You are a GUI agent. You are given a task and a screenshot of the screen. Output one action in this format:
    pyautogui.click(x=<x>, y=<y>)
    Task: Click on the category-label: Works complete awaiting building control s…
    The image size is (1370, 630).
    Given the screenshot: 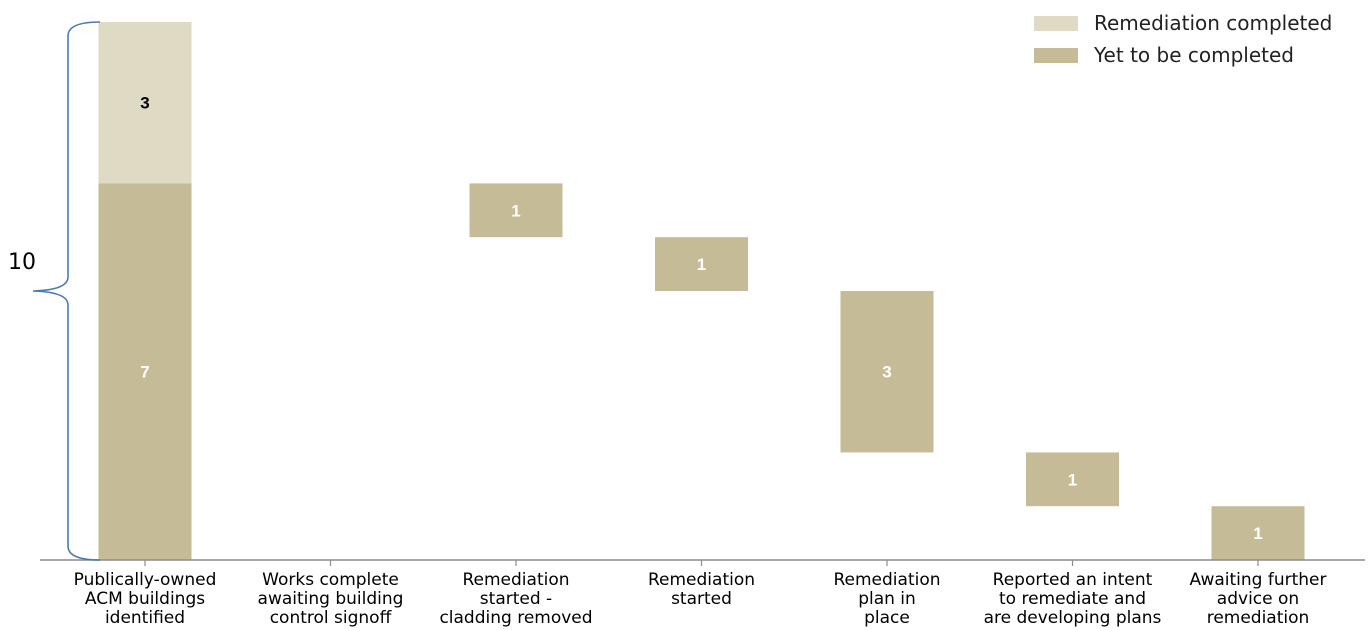 What is the action you would take?
    pyautogui.click(x=331, y=599)
    